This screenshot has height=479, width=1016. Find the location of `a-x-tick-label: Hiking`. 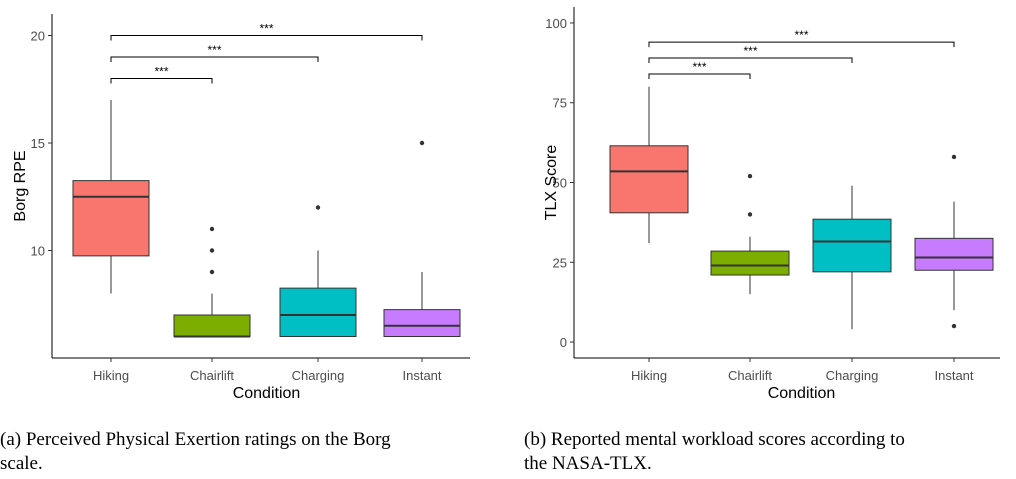

a-x-tick-label: Hiking is located at coordinates (111, 375).